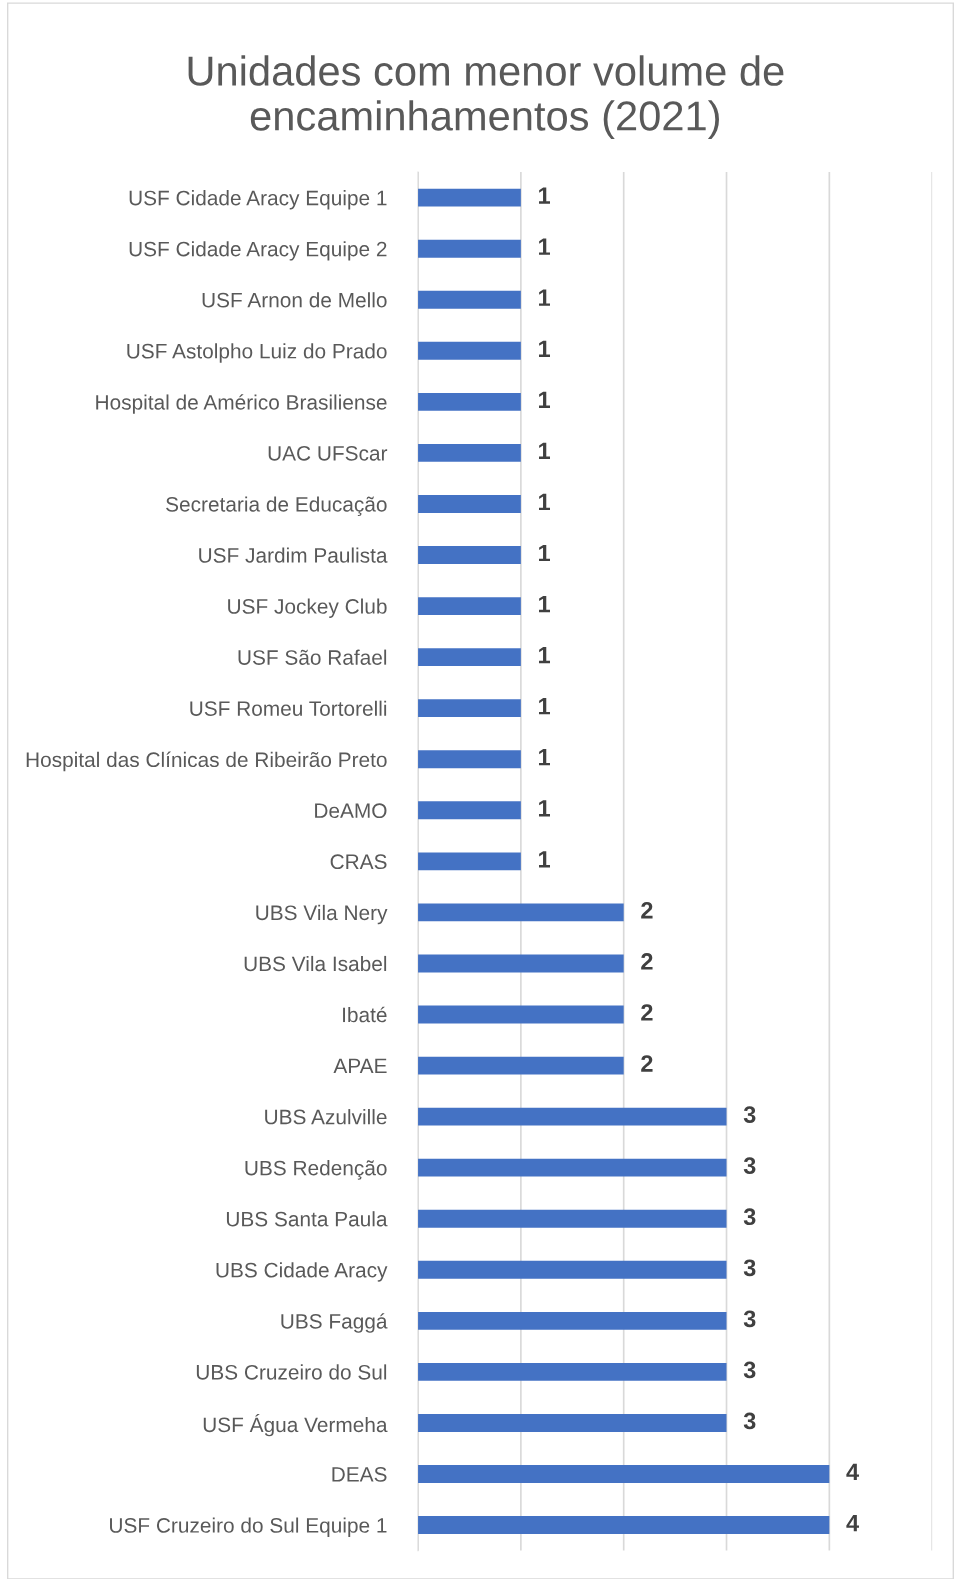  I want to click on y-tick-label: USF Arnon de Mello, so click(294, 300).